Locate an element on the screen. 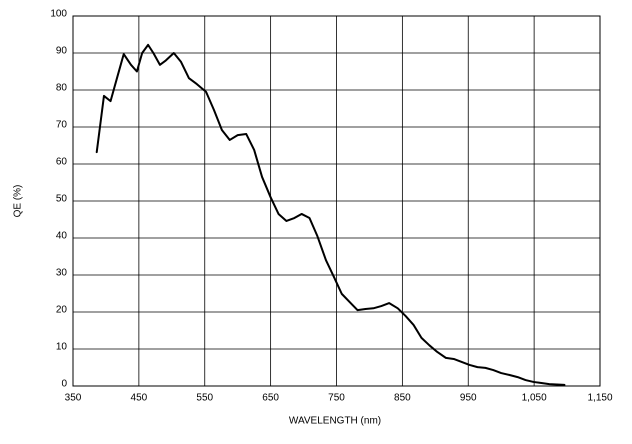  y-tick-label: 0 is located at coordinates (64, 384).